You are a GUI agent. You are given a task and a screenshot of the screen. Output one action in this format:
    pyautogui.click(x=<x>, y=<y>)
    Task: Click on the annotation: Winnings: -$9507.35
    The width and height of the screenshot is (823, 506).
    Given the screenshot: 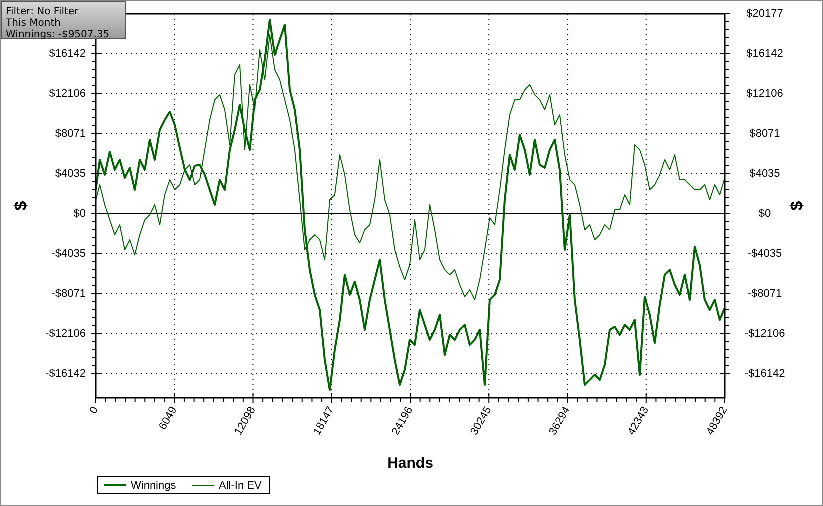 What is the action you would take?
    pyautogui.click(x=58, y=35)
    